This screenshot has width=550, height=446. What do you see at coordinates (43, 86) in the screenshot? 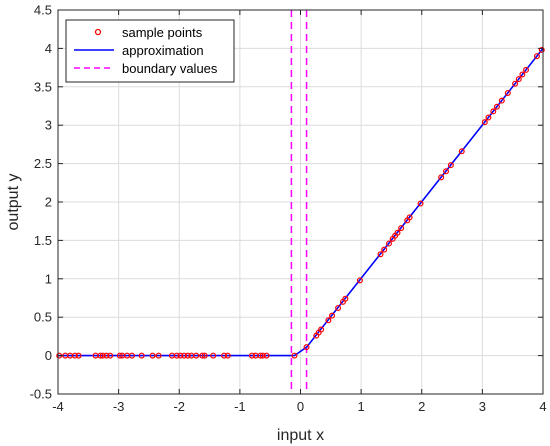
I see `y-tick-label: 3.5` at bounding box center [43, 86].